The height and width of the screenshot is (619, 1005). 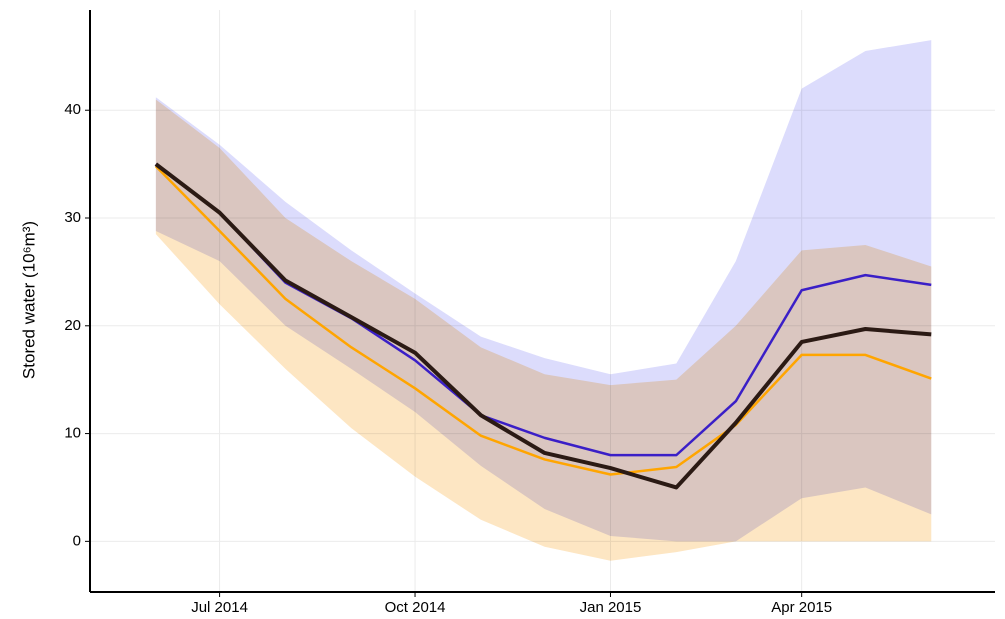 I want to click on y-tick-label: 40, so click(x=72, y=109).